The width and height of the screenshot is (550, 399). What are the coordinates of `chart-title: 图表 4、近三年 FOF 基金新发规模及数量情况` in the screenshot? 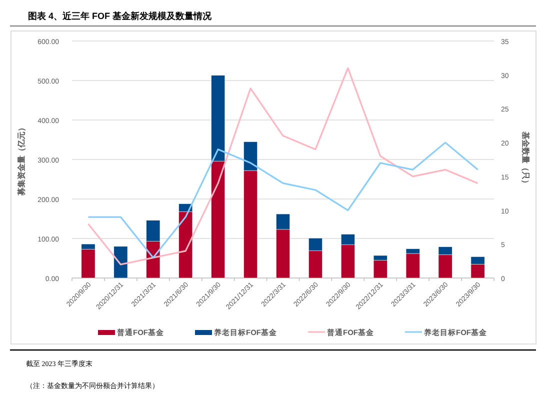 It's located at (120, 16).